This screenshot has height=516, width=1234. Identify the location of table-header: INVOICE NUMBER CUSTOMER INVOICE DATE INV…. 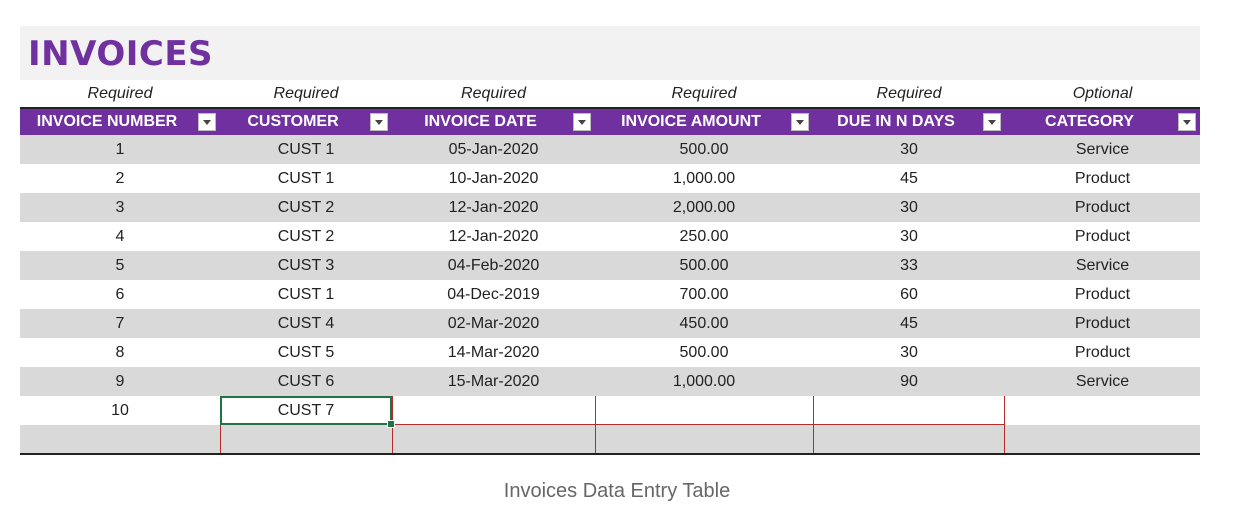
(610, 121).